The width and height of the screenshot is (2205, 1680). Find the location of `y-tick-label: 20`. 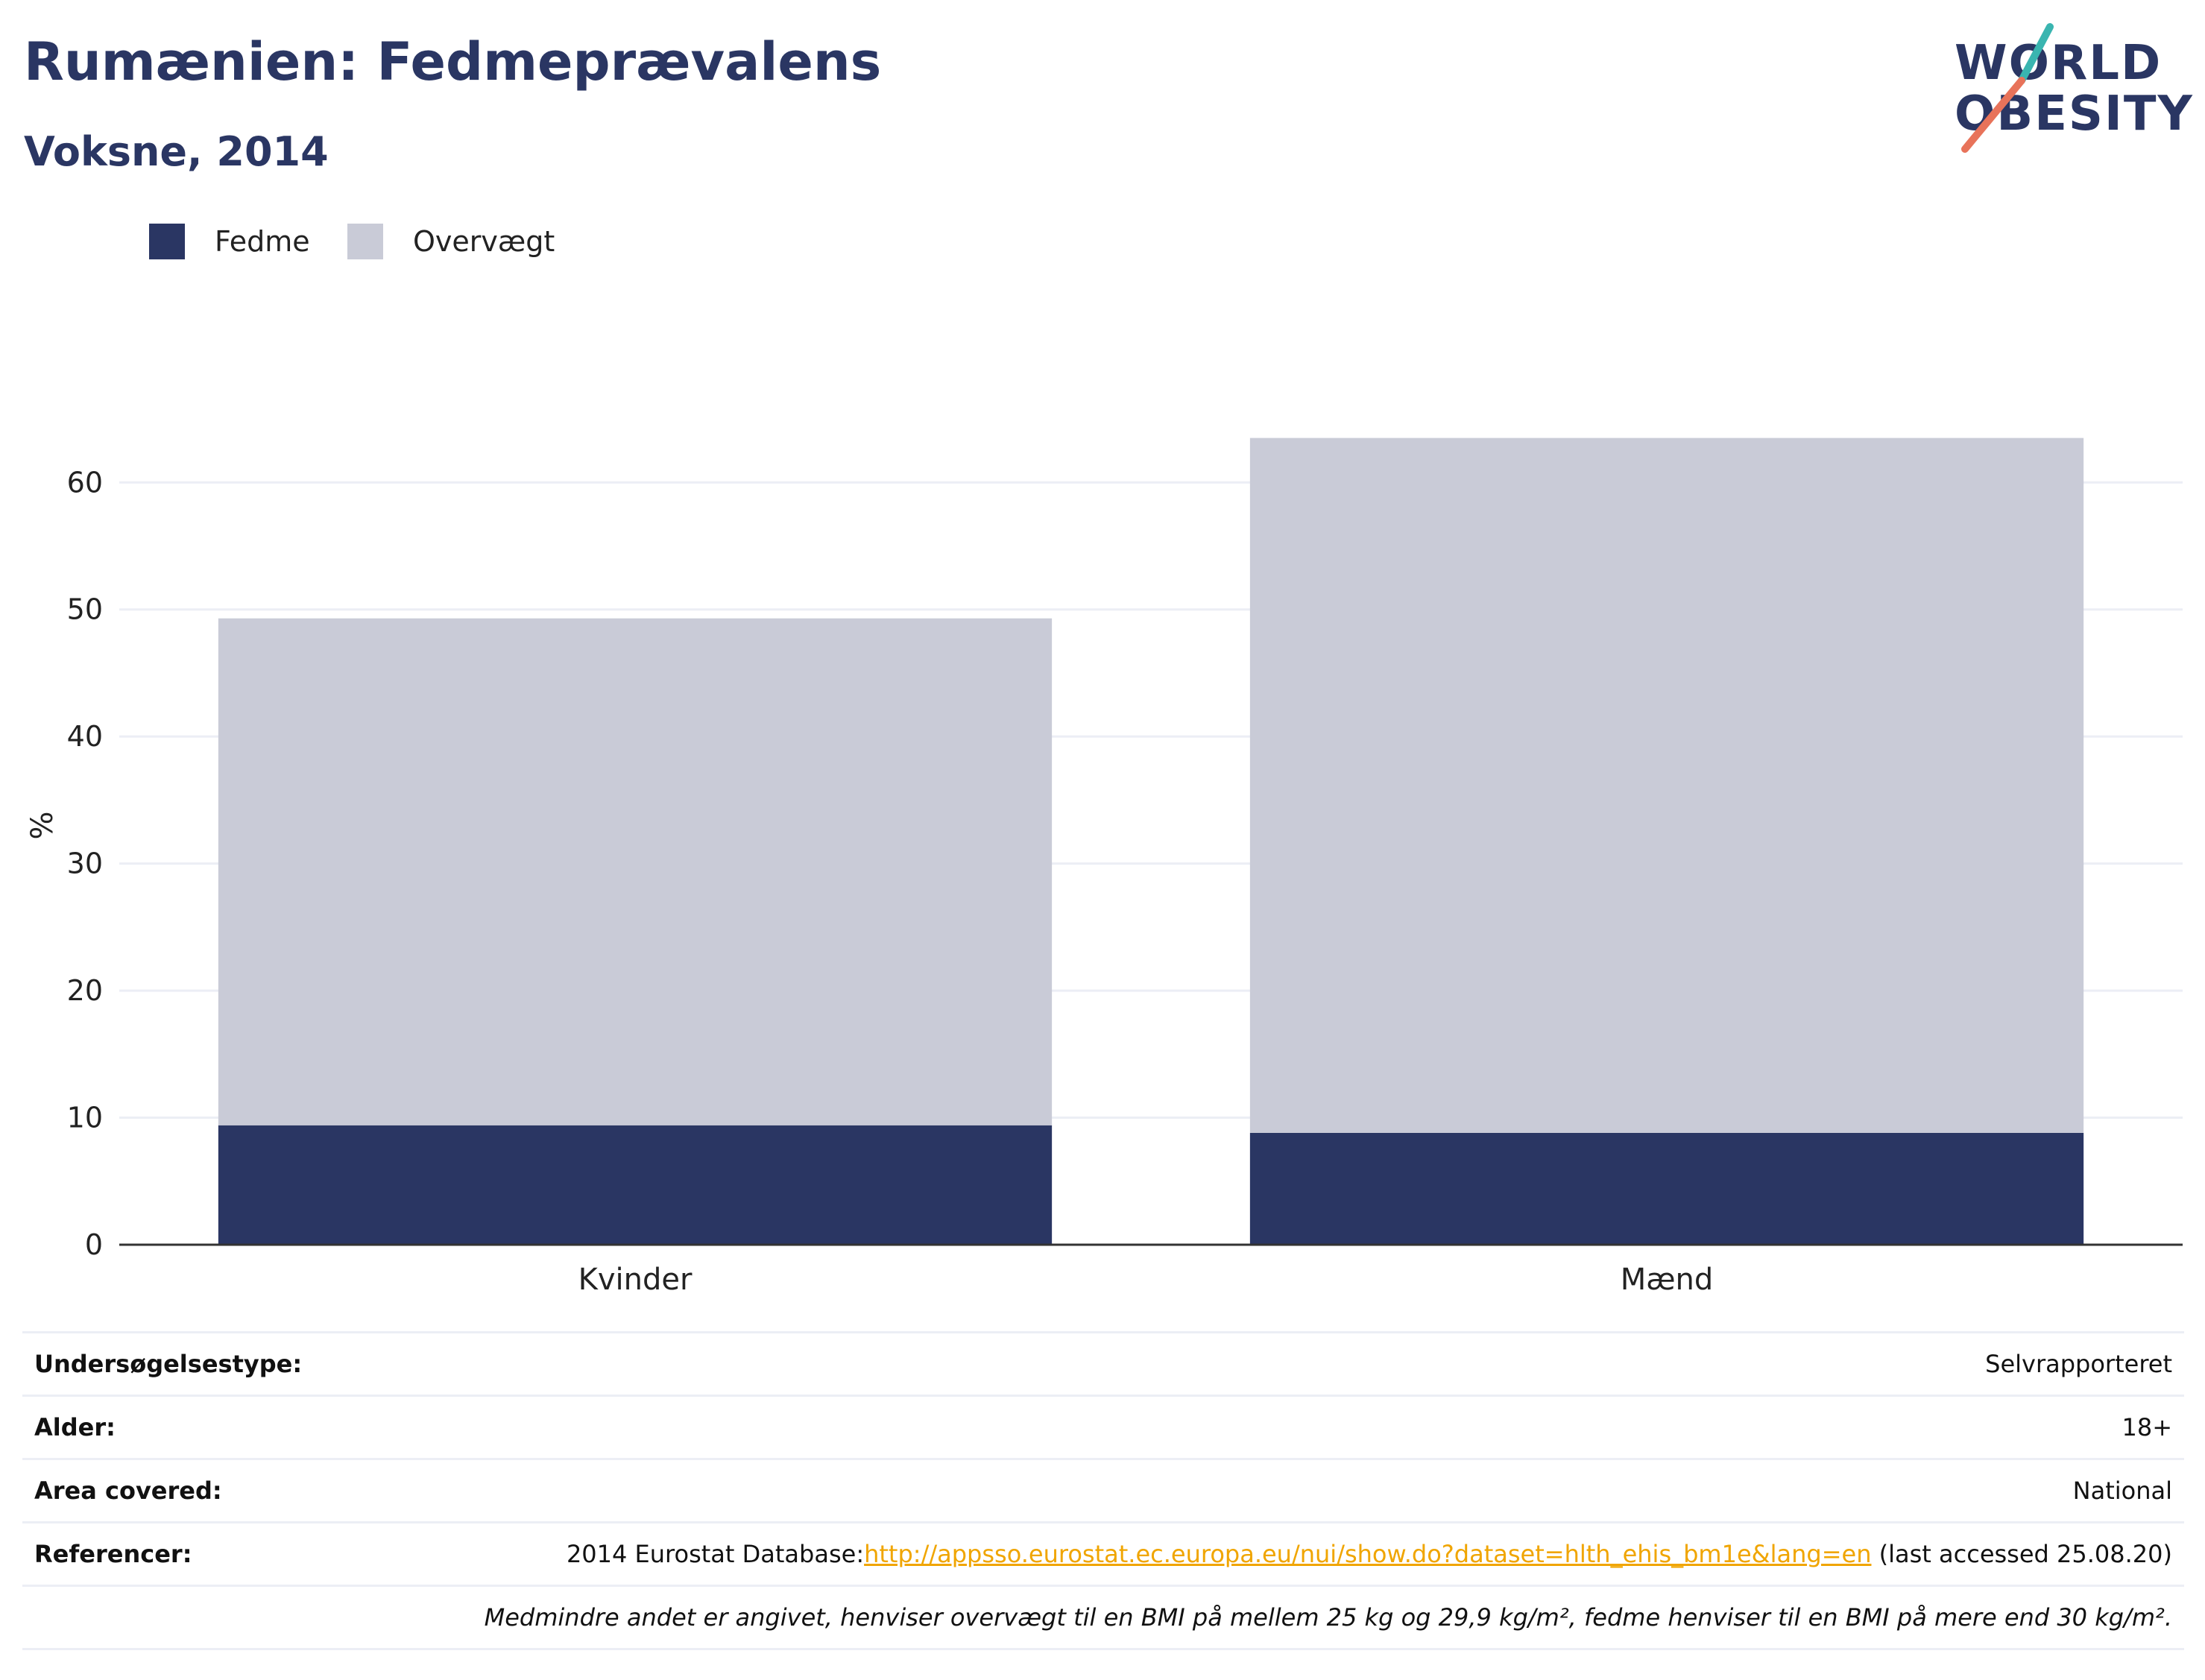

y-tick-label: 20 is located at coordinates (85, 990).